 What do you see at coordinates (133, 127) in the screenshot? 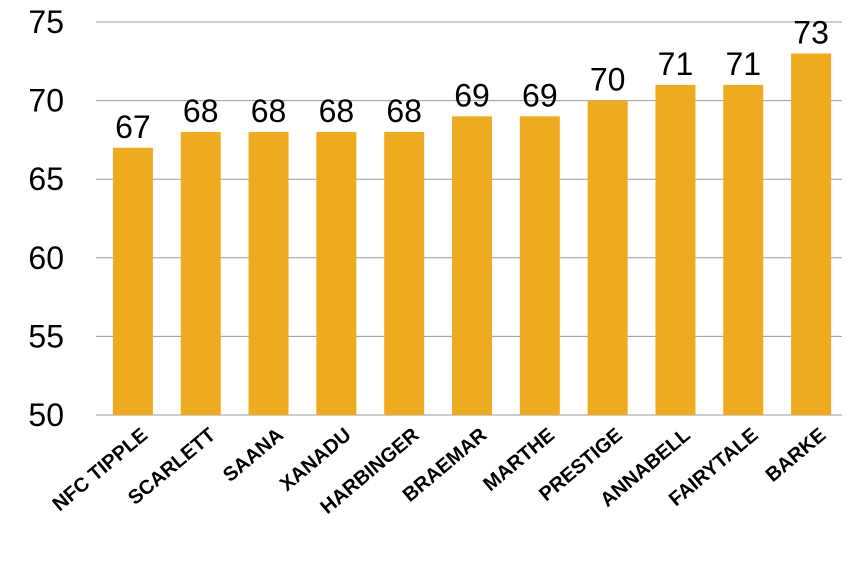
I see `data-label: 67` at bounding box center [133, 127].